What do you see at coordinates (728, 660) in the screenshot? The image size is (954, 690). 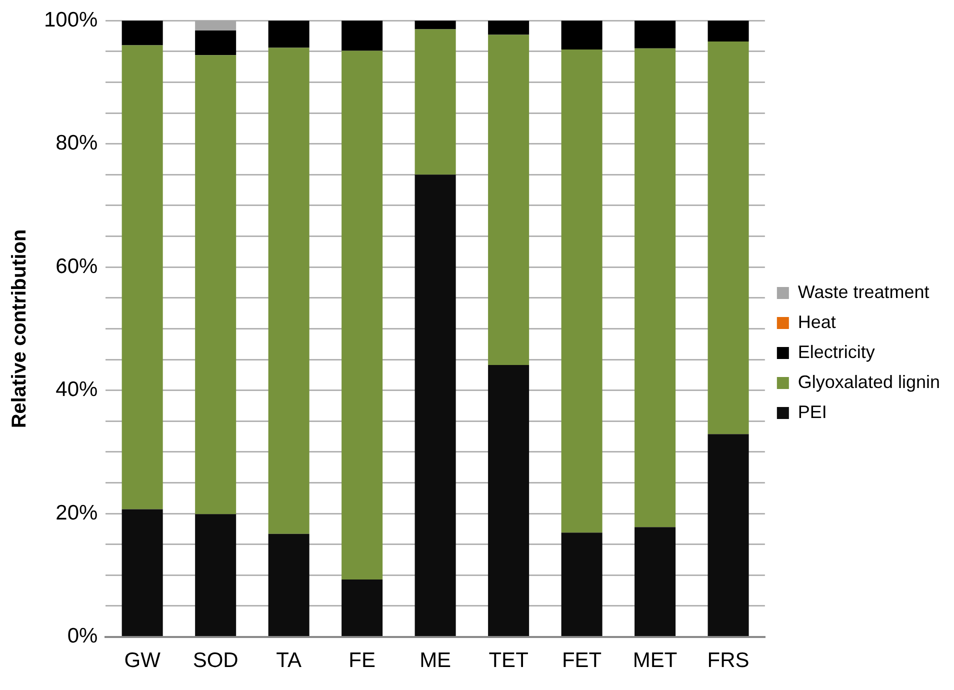 I see `x-tick-label: FRS` at bounding box center [728, 660].